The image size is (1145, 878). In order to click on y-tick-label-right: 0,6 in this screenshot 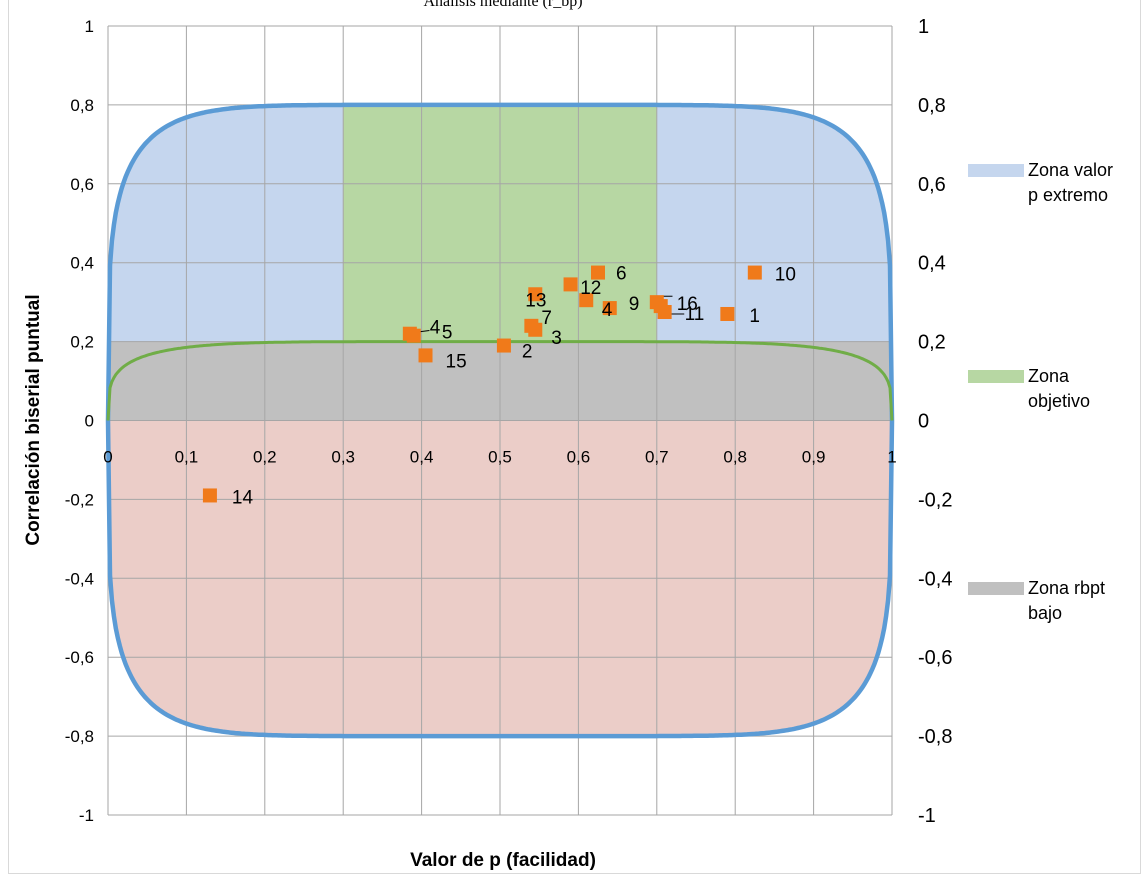, I will do `click(932, 185)`.